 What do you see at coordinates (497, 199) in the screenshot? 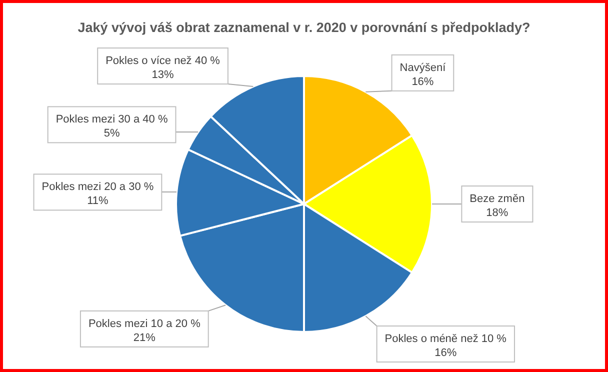
I see `slice-label: Beze změn` at bounding box center [497, 199].